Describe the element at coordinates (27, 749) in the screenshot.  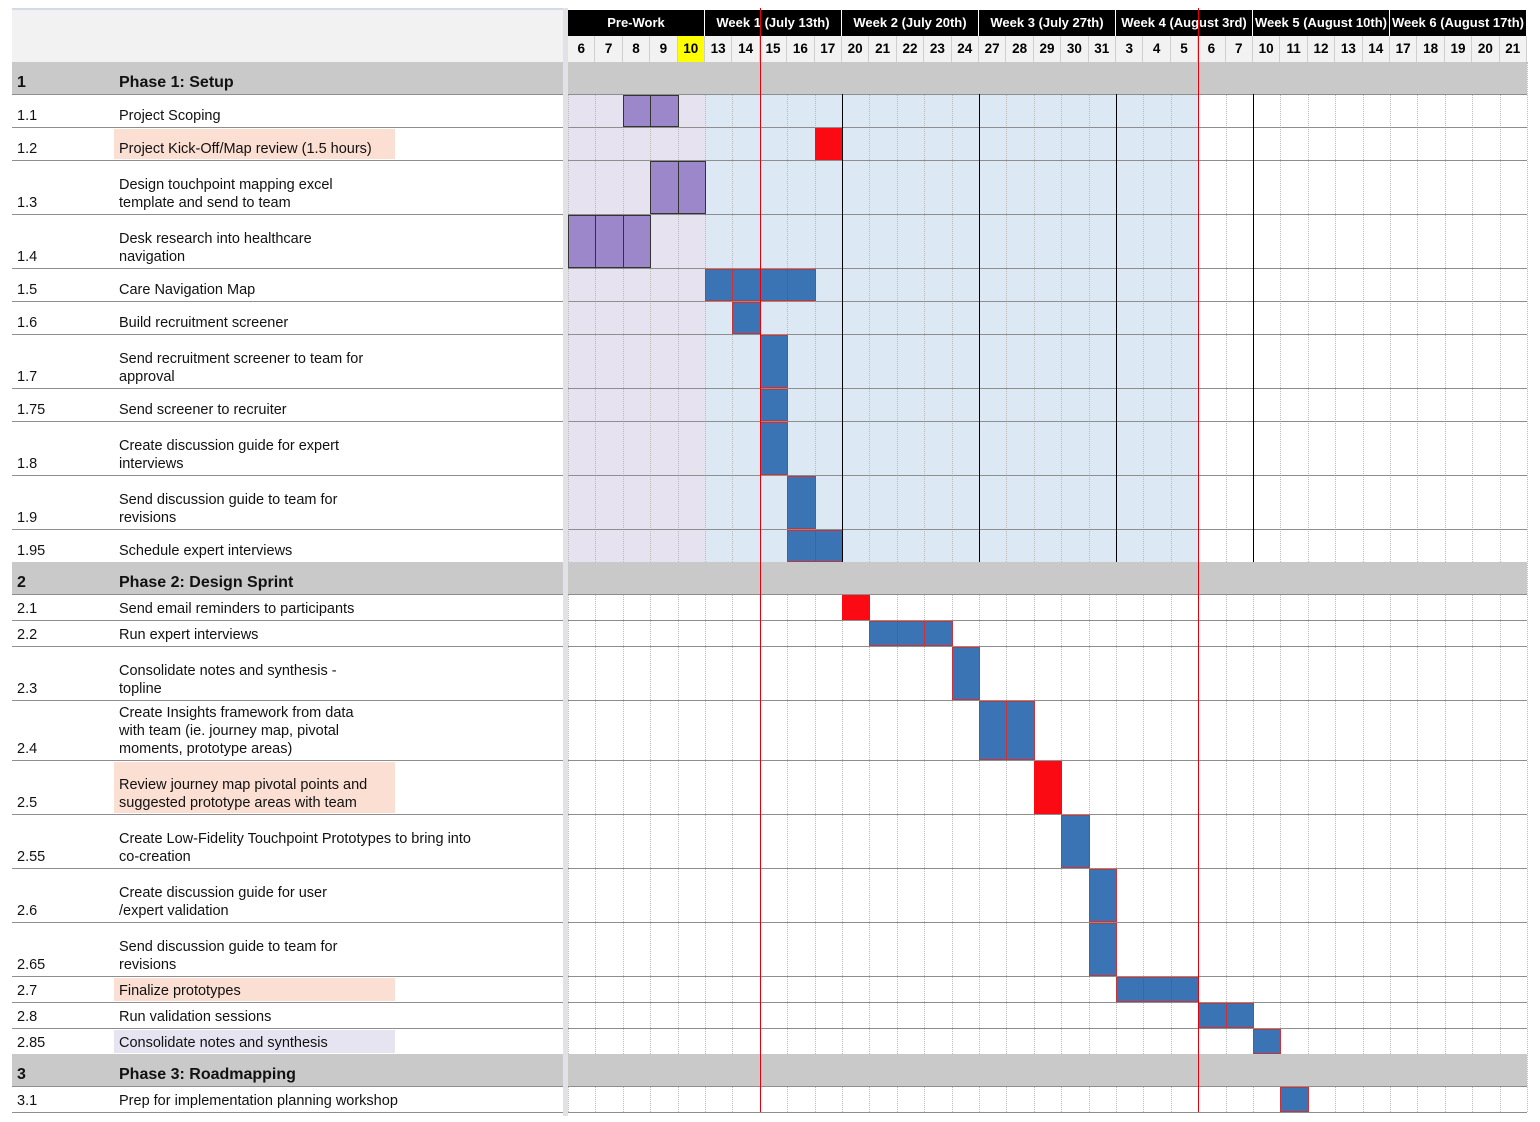
I see `task-id: 2.4` at that location.